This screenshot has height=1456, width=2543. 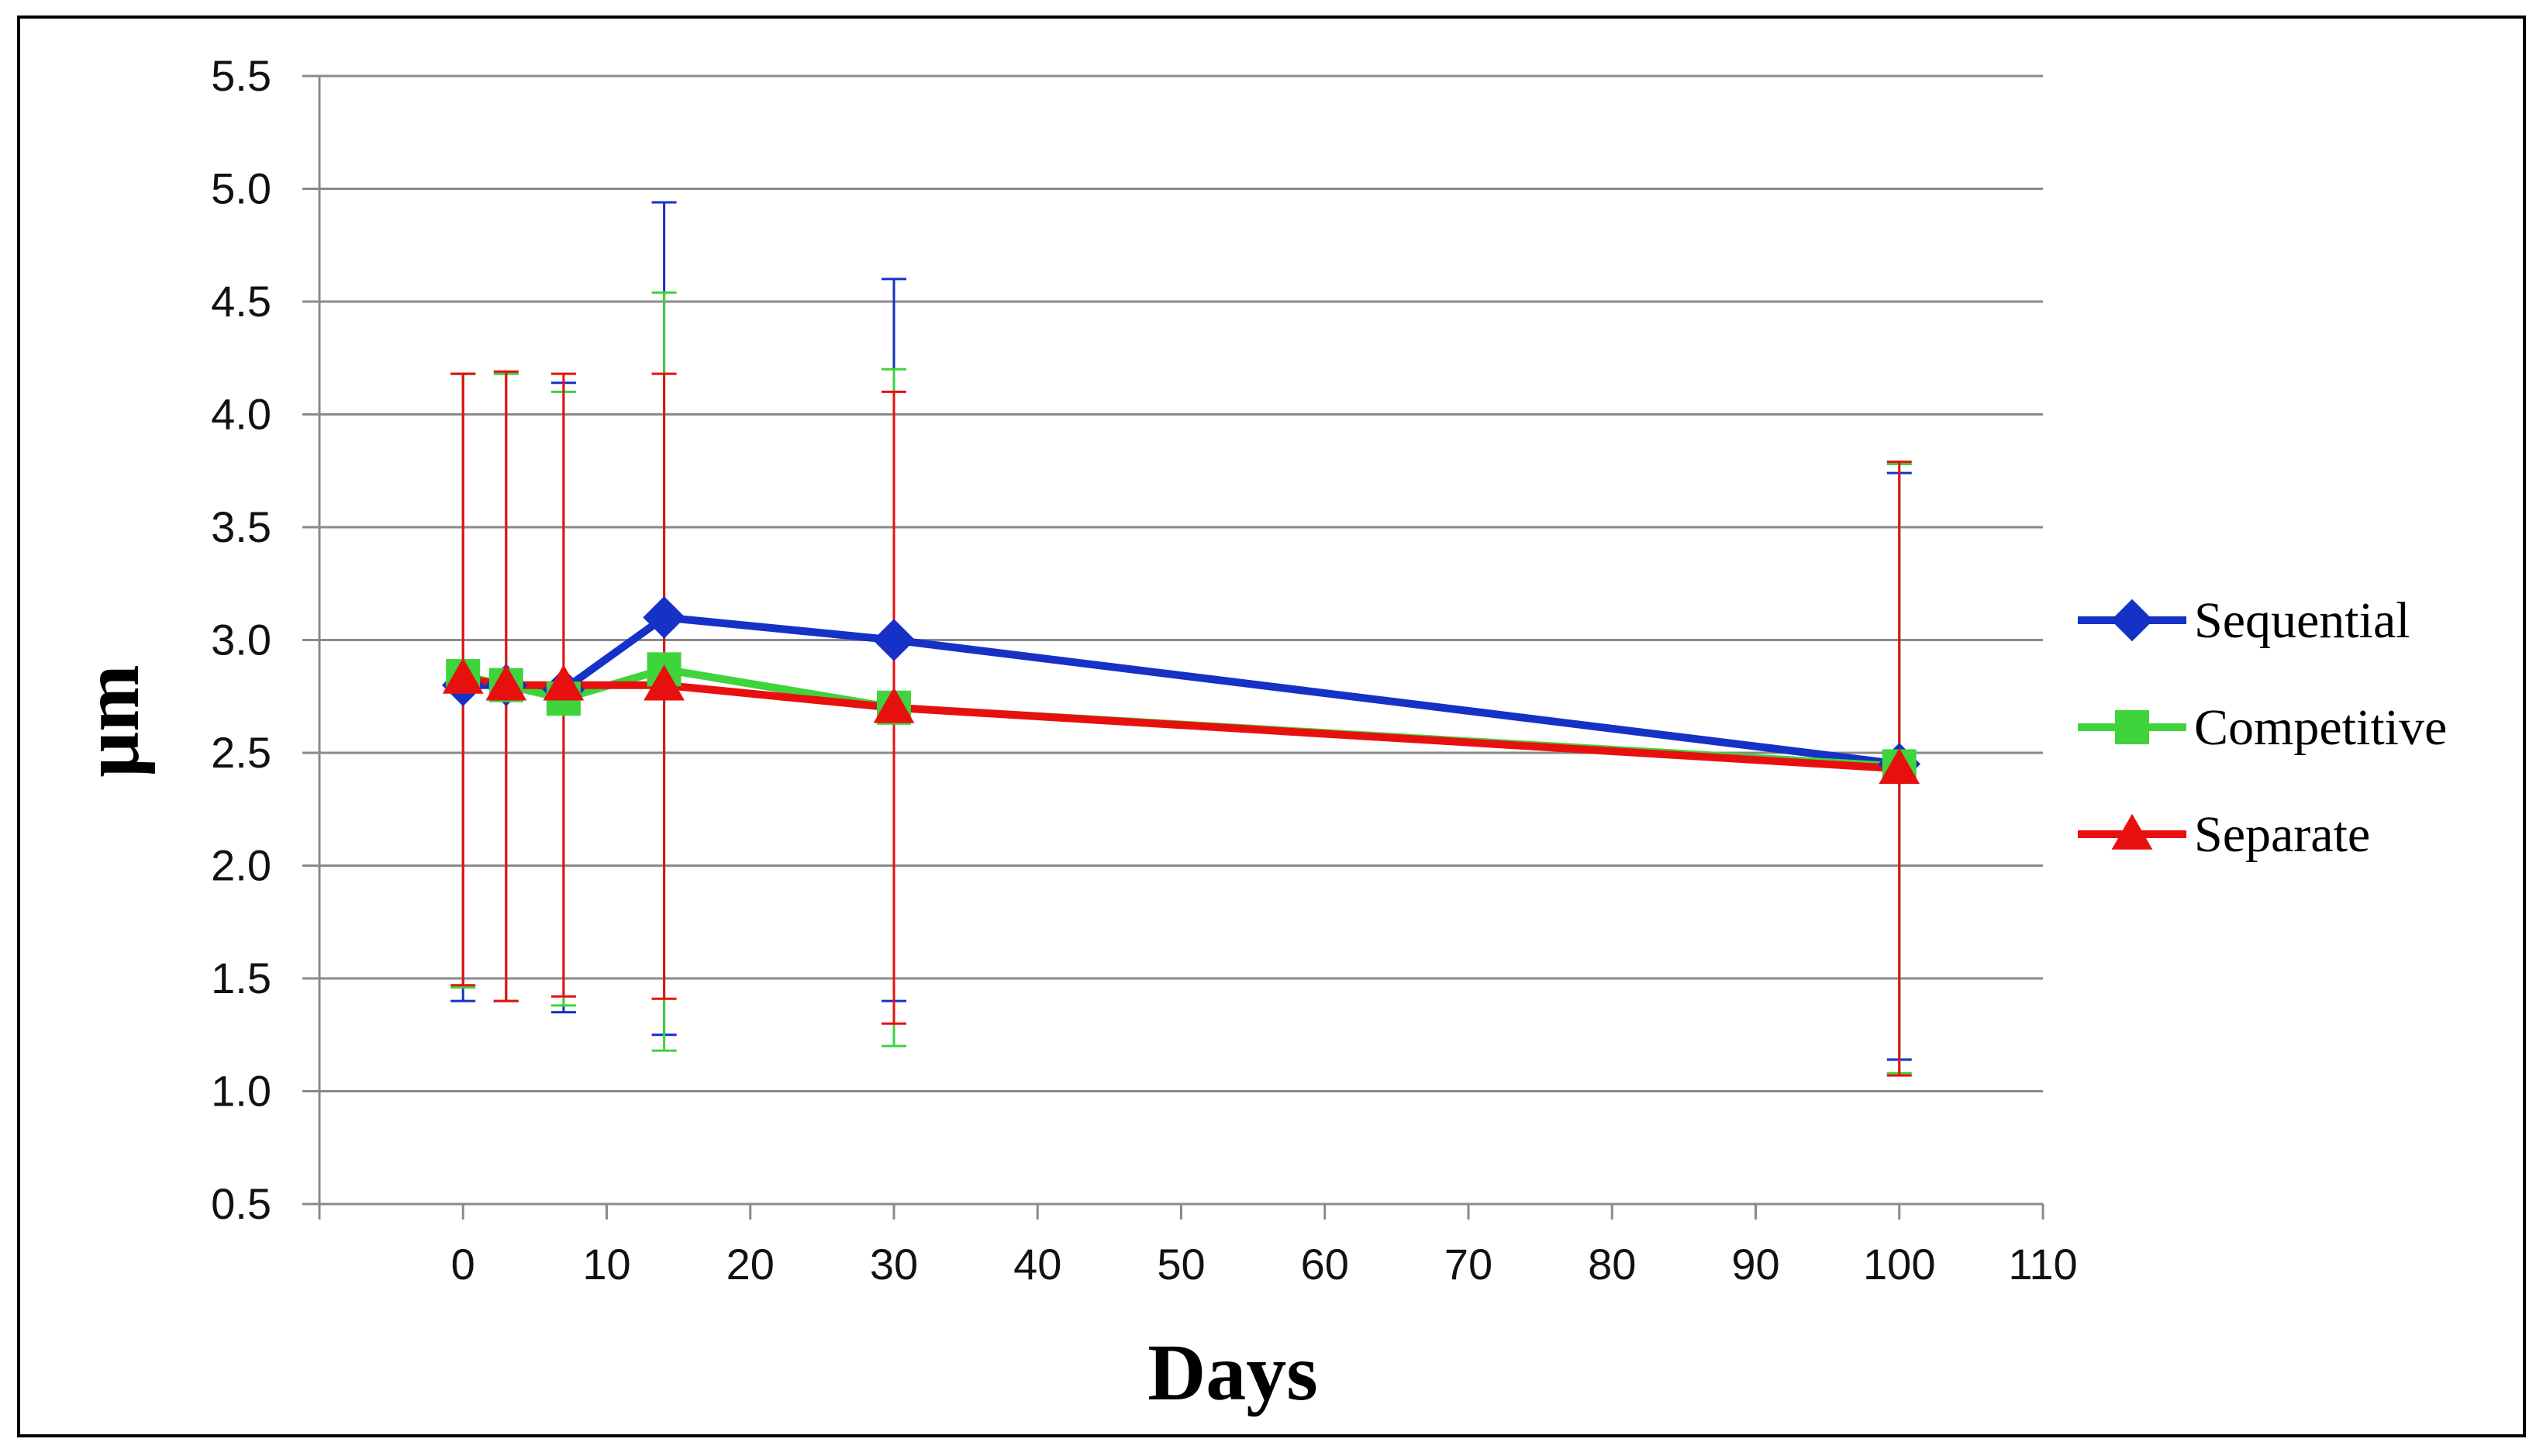 I want to click on legend-label-competitive: Competitive, so click(x=2320, y=728).